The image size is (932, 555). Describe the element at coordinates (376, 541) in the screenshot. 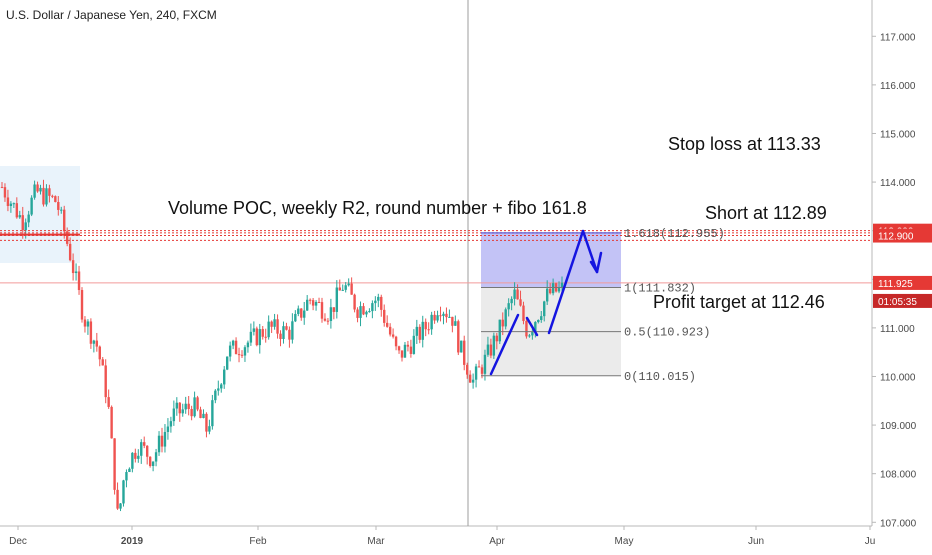

I see `x-tick-label: Mar` at that location.